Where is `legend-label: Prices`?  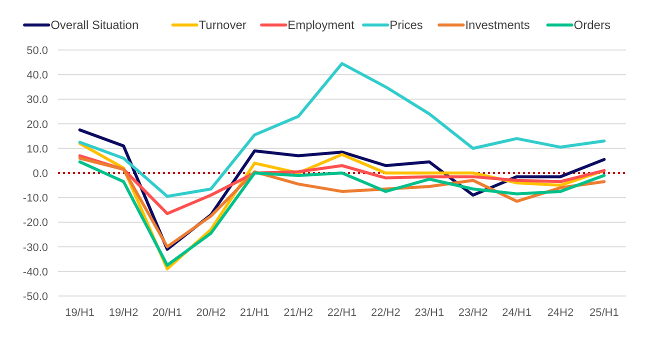
legend-label: Prices is located at coordinates (406, 25).